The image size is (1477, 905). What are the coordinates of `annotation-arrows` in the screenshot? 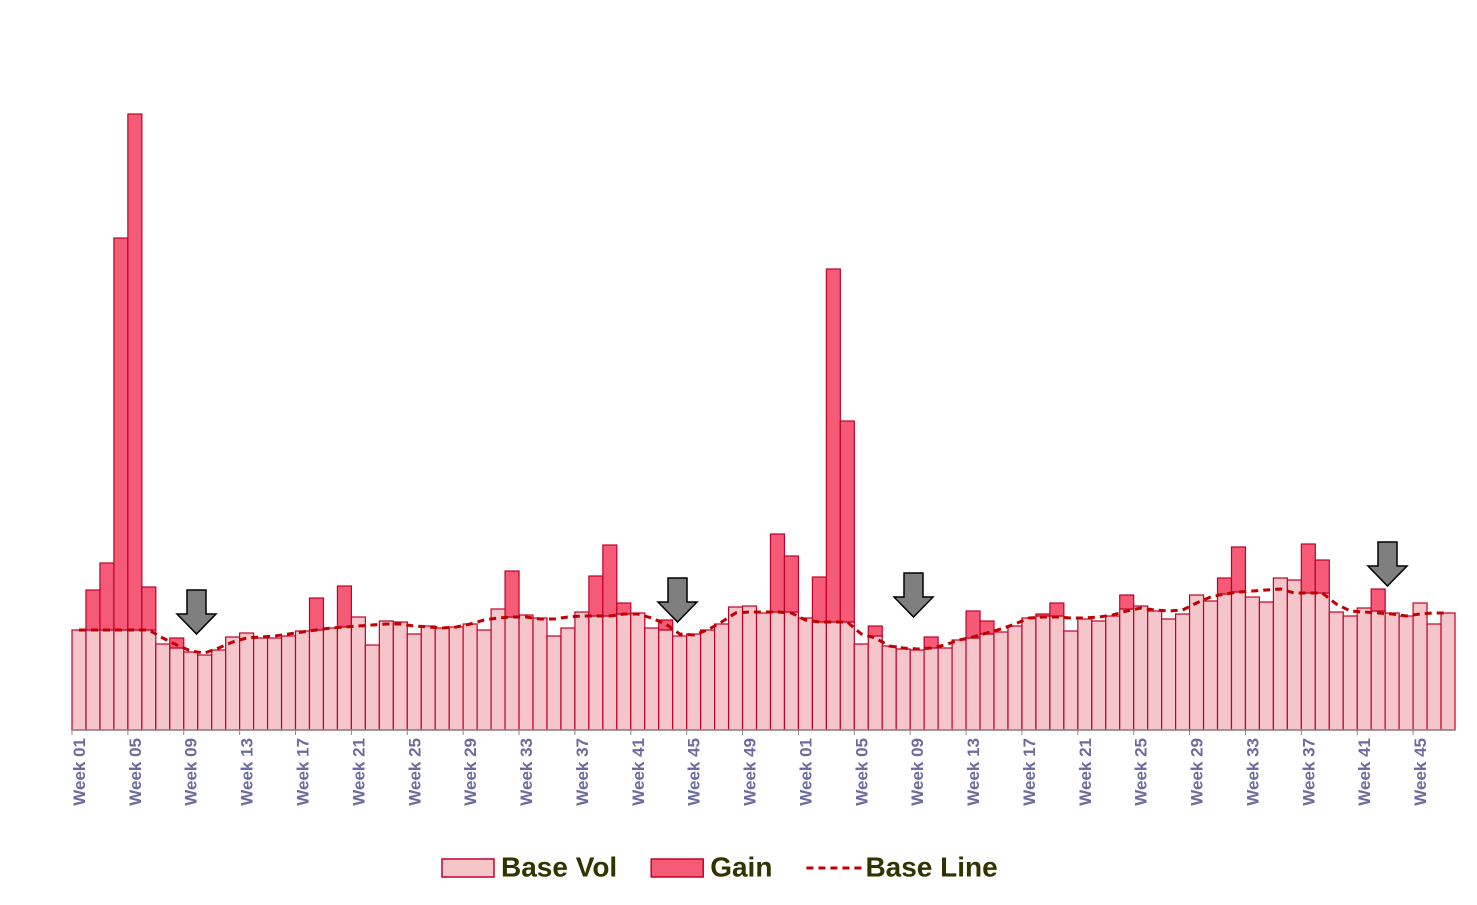 It's located at (792, 588).